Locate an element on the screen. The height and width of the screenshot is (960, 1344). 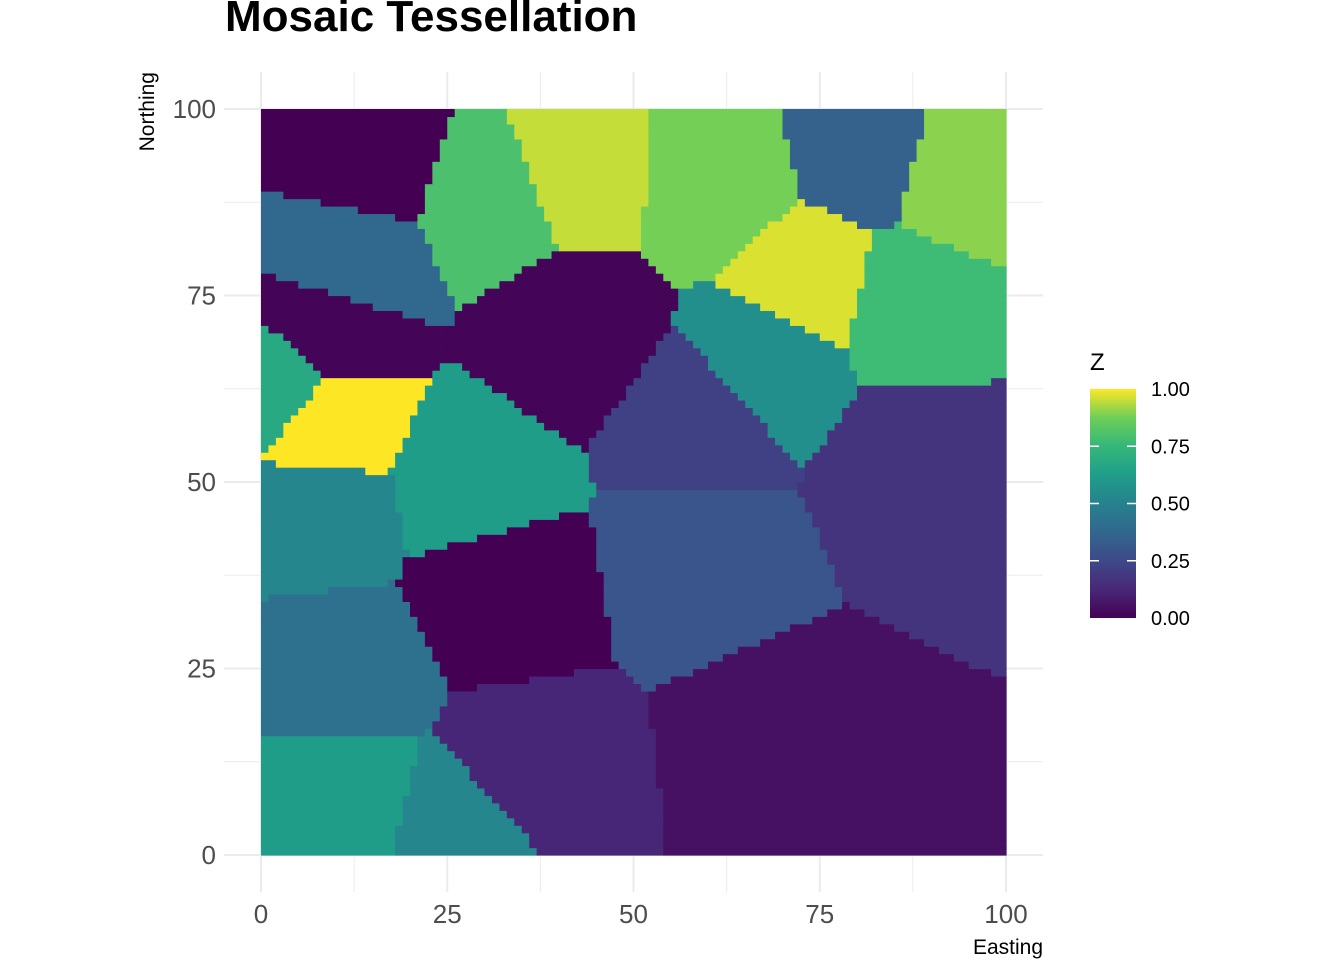
legend-tick-label: 0.00 is located at coordinates (1170, 619).